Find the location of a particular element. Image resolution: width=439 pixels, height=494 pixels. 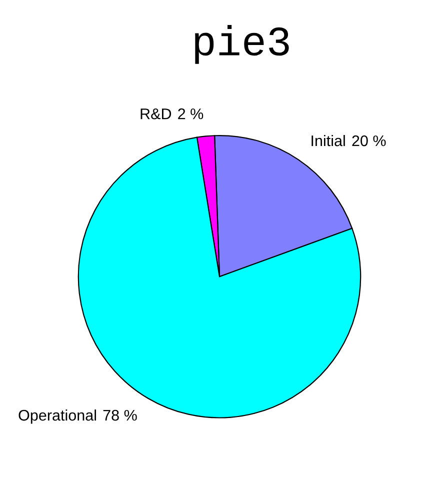

slice-label: R&D is located at coordinates (156, 114).